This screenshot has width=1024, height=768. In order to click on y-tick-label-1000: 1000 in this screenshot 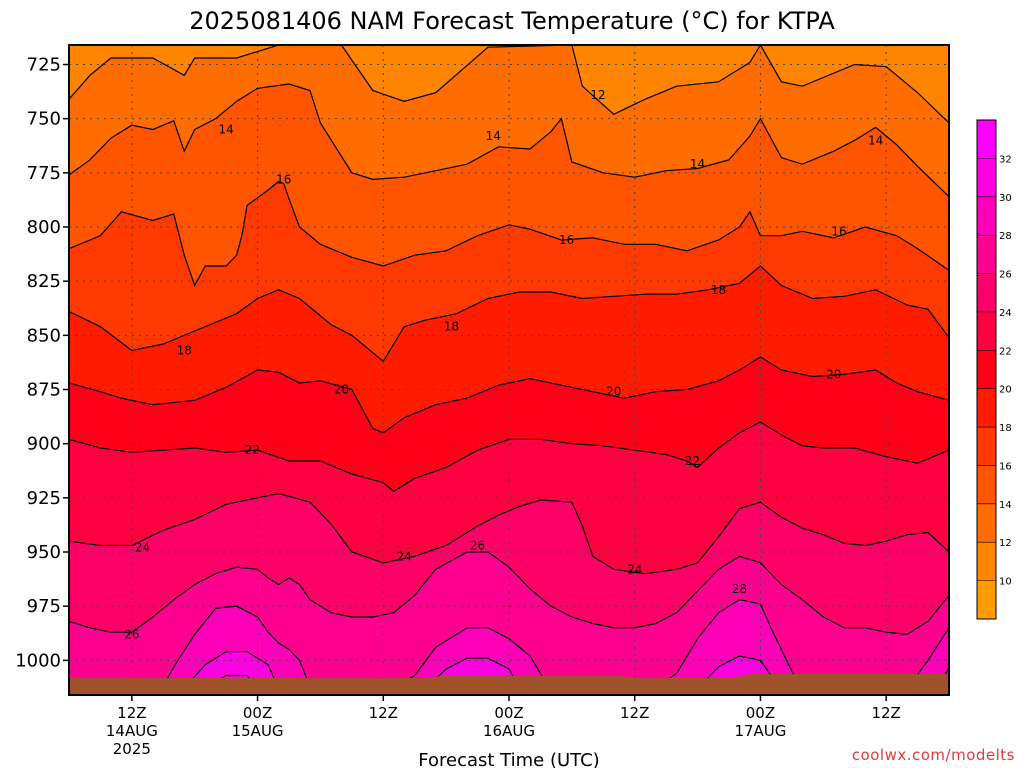, I will do `click(38, 660)`.